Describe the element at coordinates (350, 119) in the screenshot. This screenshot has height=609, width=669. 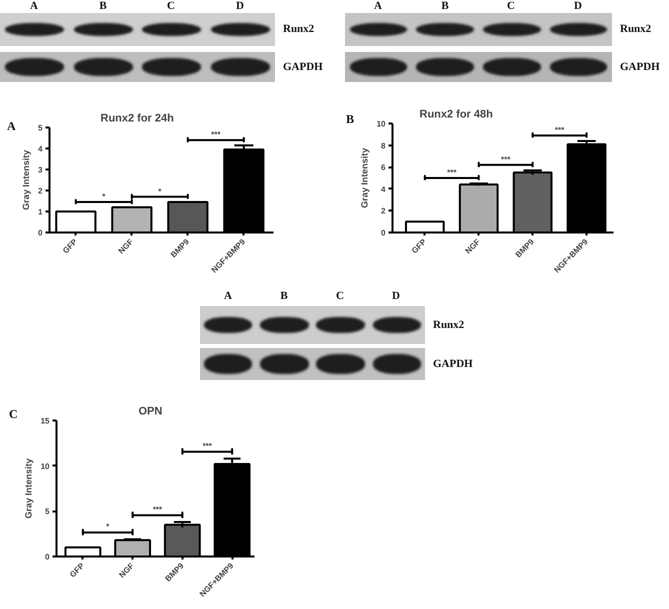
I see `text: B` at that location.